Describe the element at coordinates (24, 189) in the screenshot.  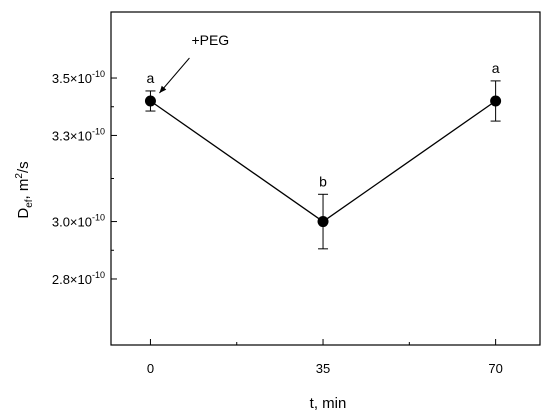
I see `y-axis-title: Def, m2/s` at that location.